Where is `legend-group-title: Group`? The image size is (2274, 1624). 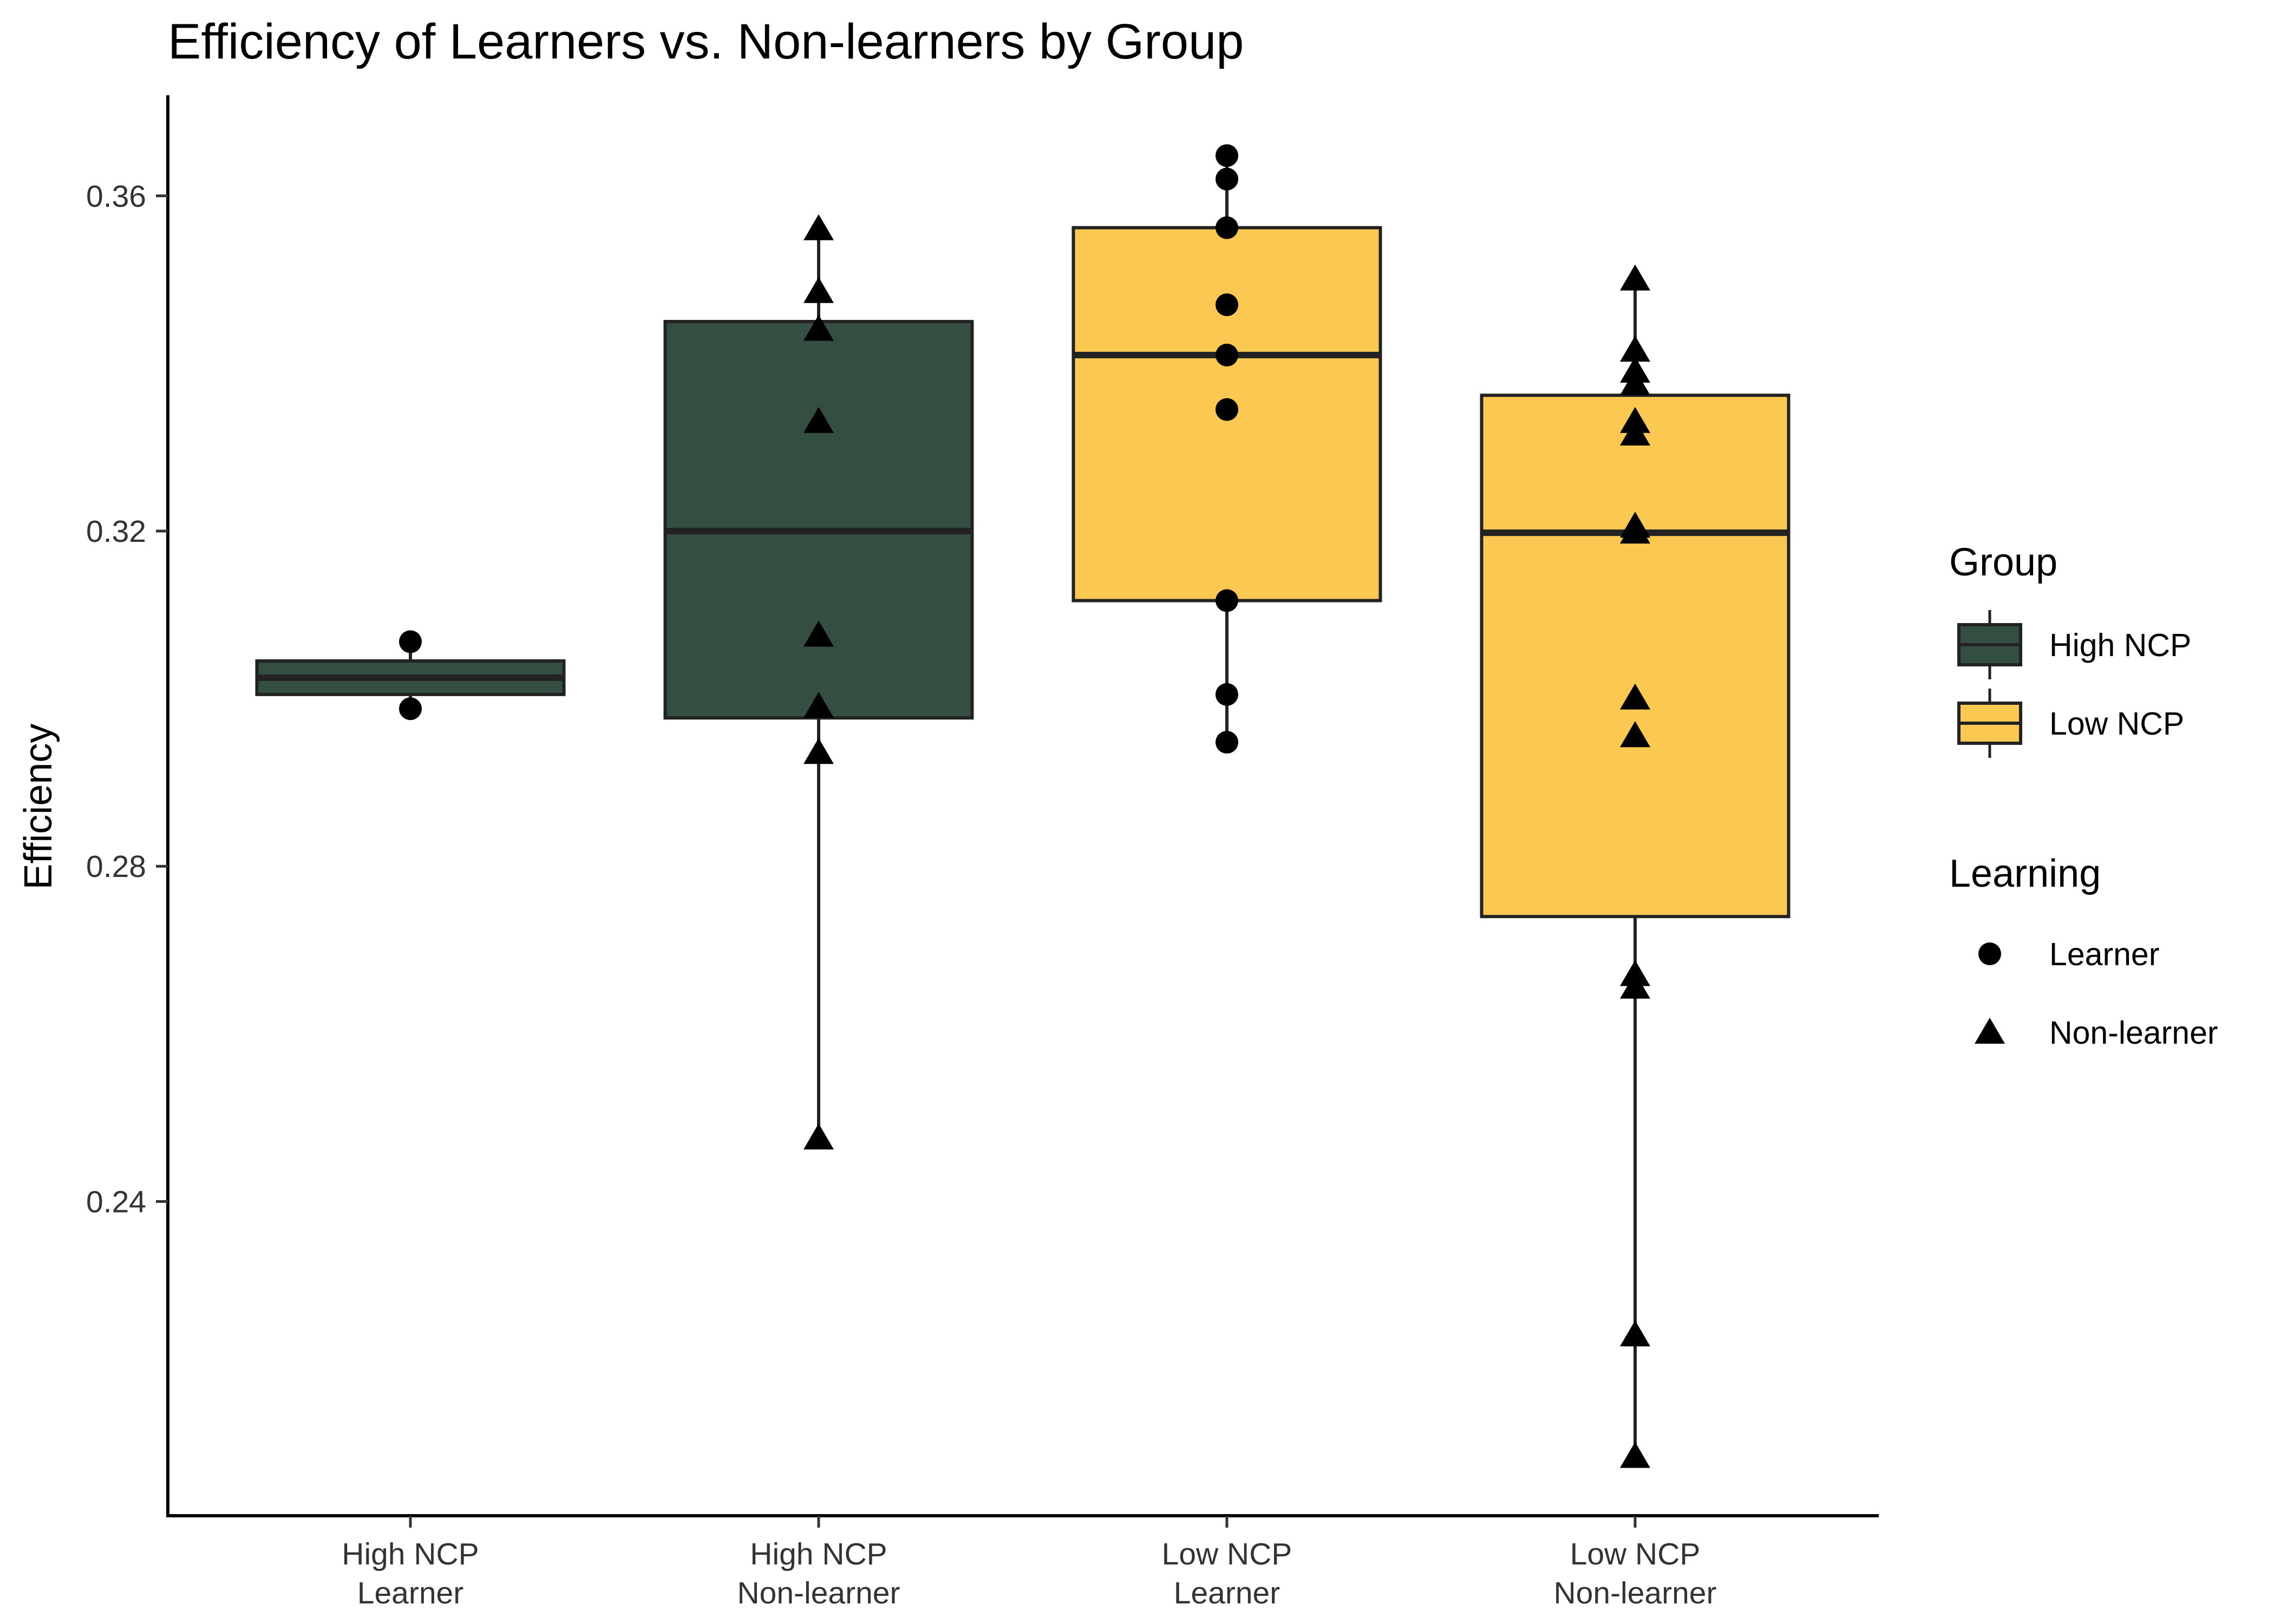
legend-group-title: Group is located at coordinates (2003, 562).